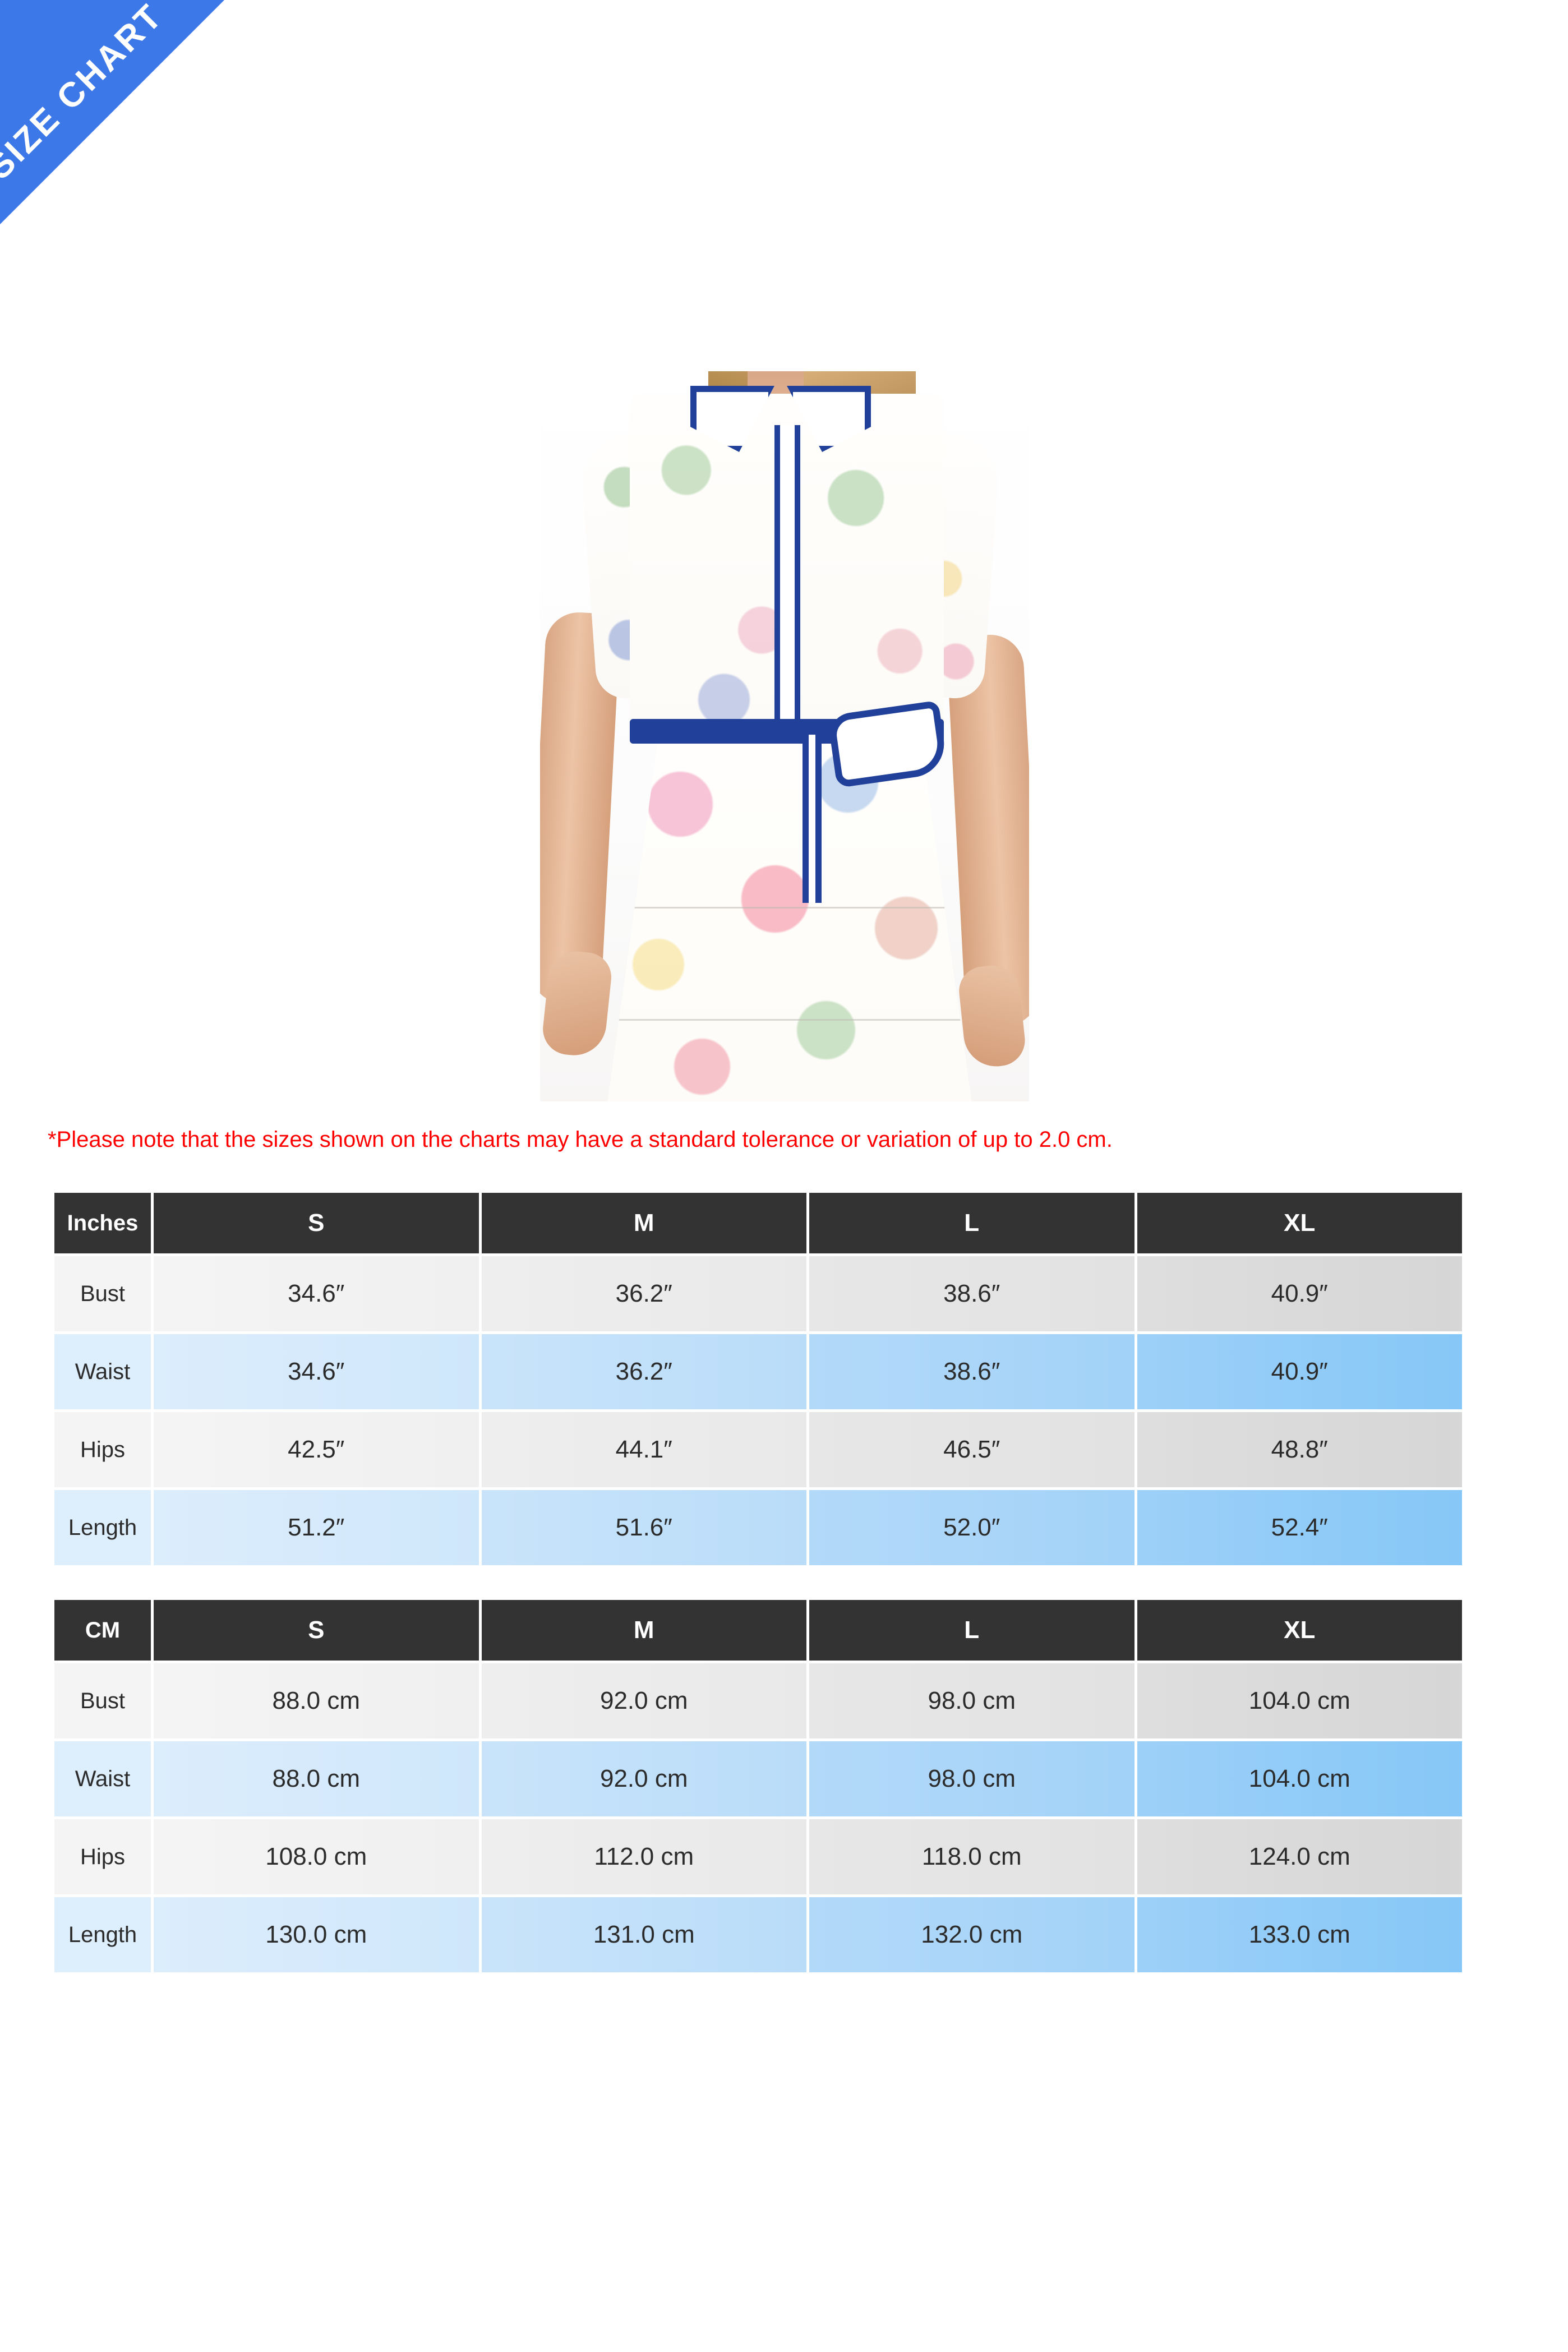  Describe the element at coordinates (1299, 1527) in the screenshot. I see `cell-length-xl: 52.4″` at that location.